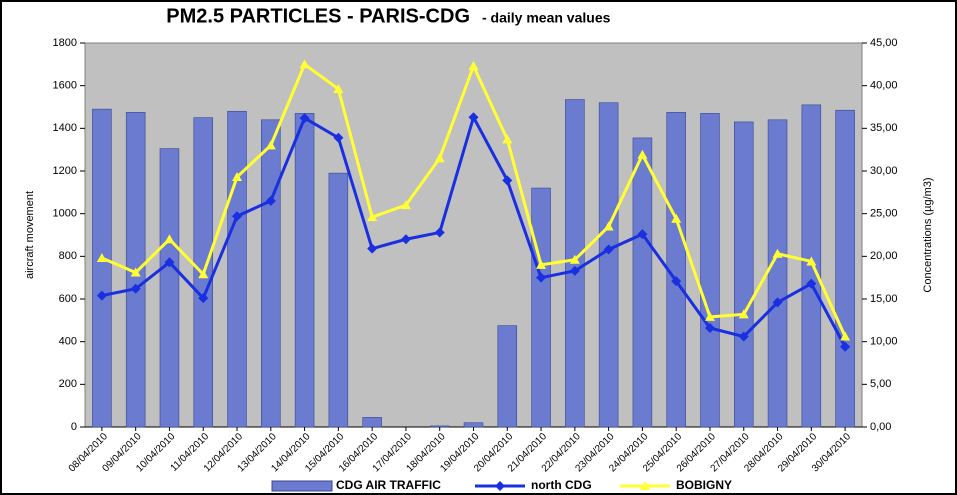  I want to click on y2-tick-label: 30,00, so click(884, 171).